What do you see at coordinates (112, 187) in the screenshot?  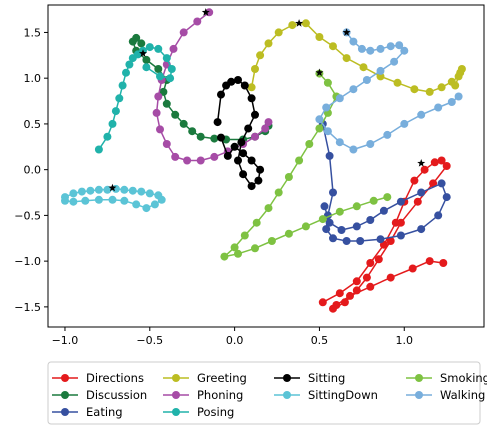 I see `start-marker-sittingdown` at bounding box center [112, 187].